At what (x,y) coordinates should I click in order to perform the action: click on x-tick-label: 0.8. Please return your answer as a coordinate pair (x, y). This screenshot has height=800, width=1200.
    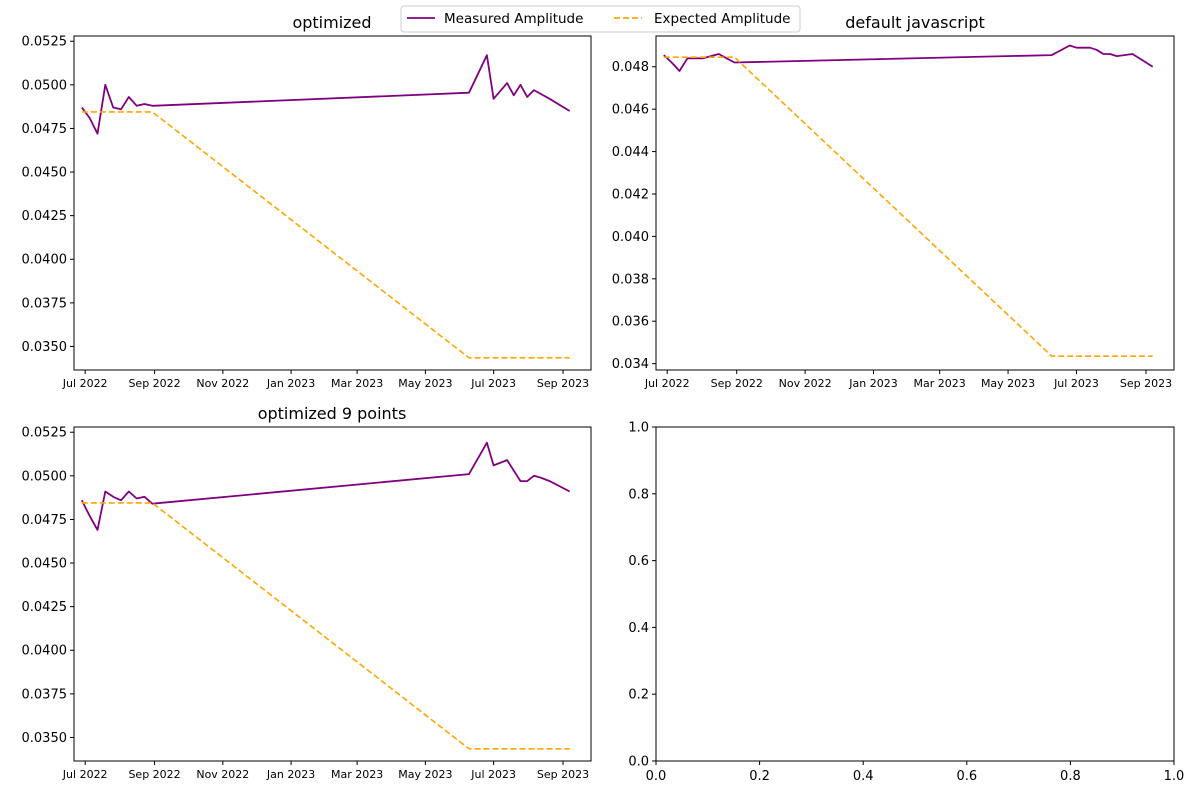
    Looking at the image, I should click on (1070, 776).